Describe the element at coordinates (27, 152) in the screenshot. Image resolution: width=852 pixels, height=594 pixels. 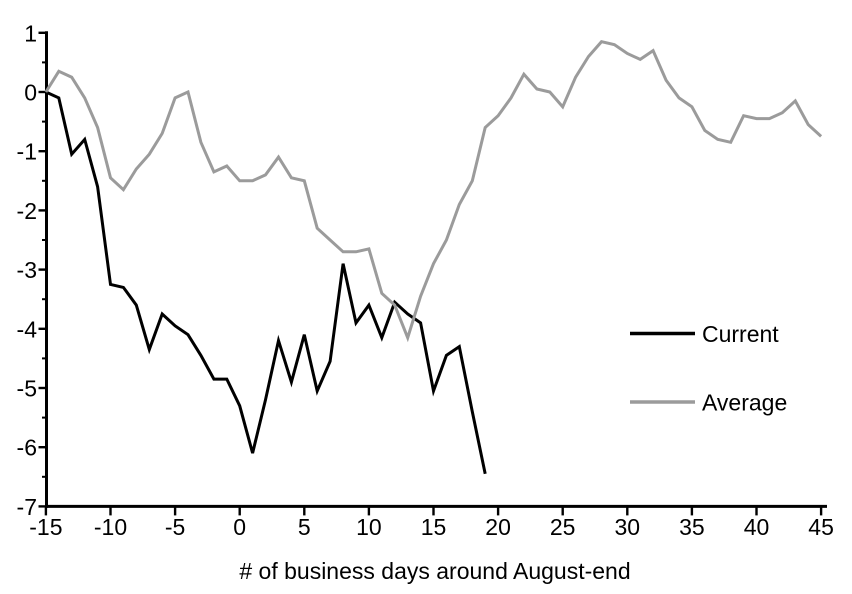
I see `y-tick-label: -1` at that location.